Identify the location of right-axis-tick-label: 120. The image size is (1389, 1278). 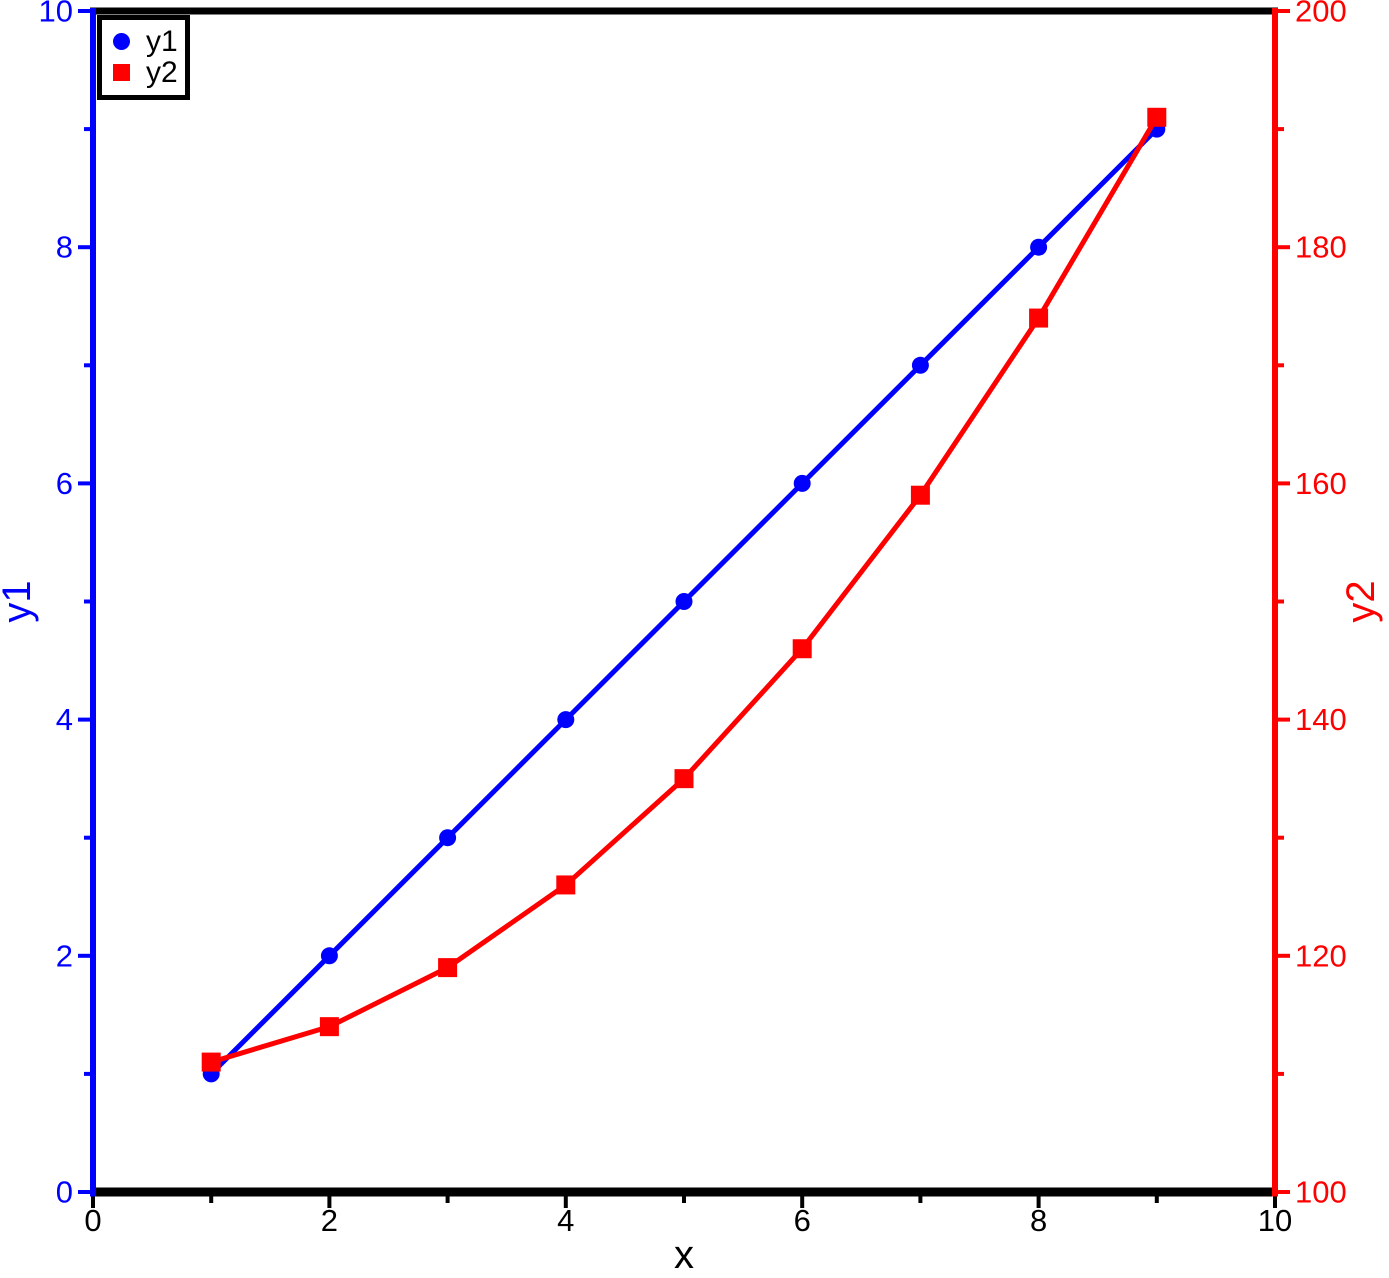
(1321, 955).